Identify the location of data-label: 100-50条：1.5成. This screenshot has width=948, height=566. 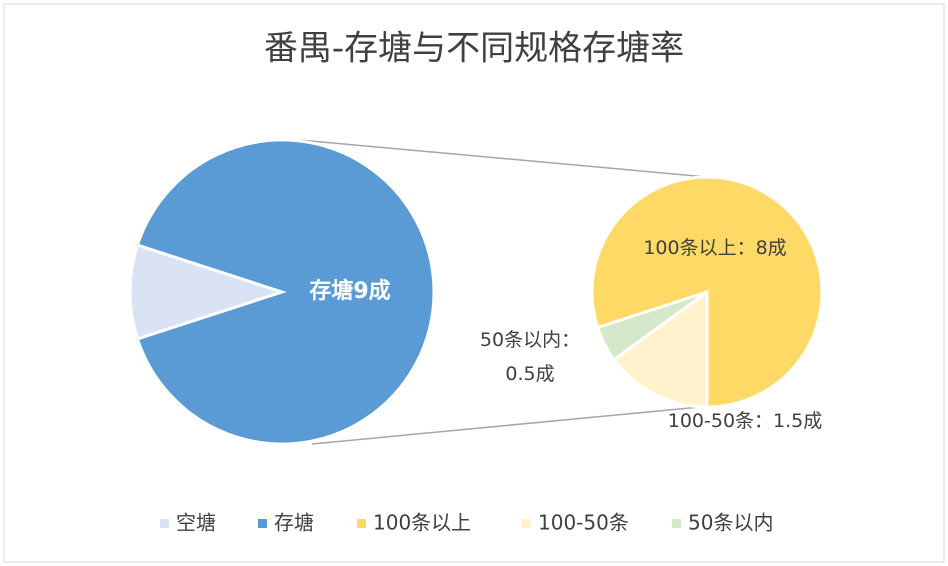
(745, 421).